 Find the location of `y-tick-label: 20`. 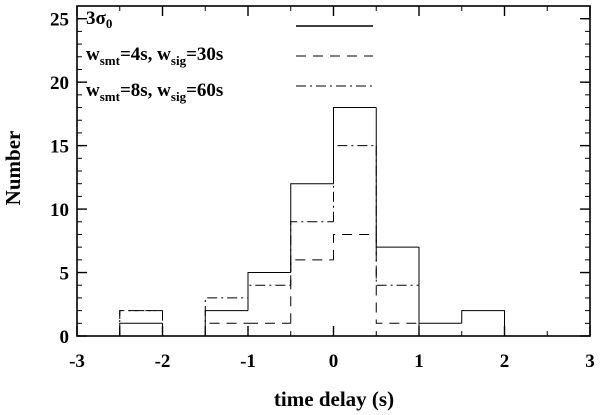

y-tick-label: 20 is located at coordinates (59, 83).